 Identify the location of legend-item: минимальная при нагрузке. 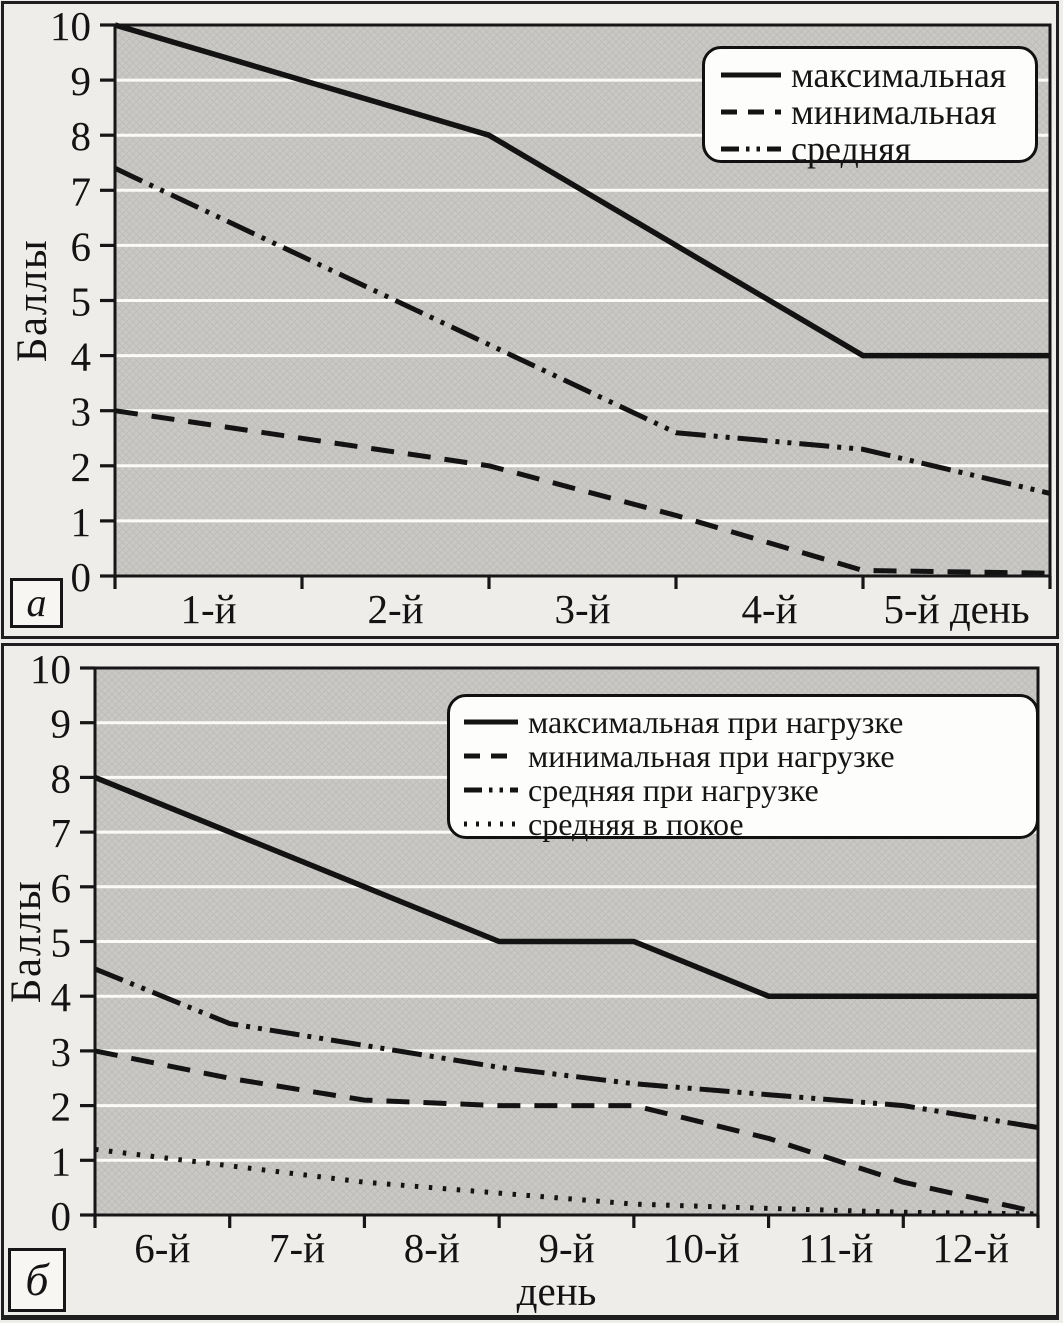
(749, 755).